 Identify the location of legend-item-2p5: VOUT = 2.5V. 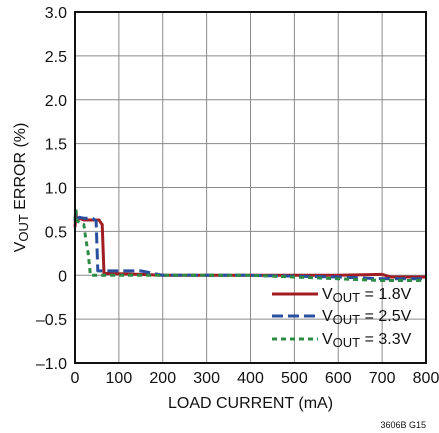
(342, 317).